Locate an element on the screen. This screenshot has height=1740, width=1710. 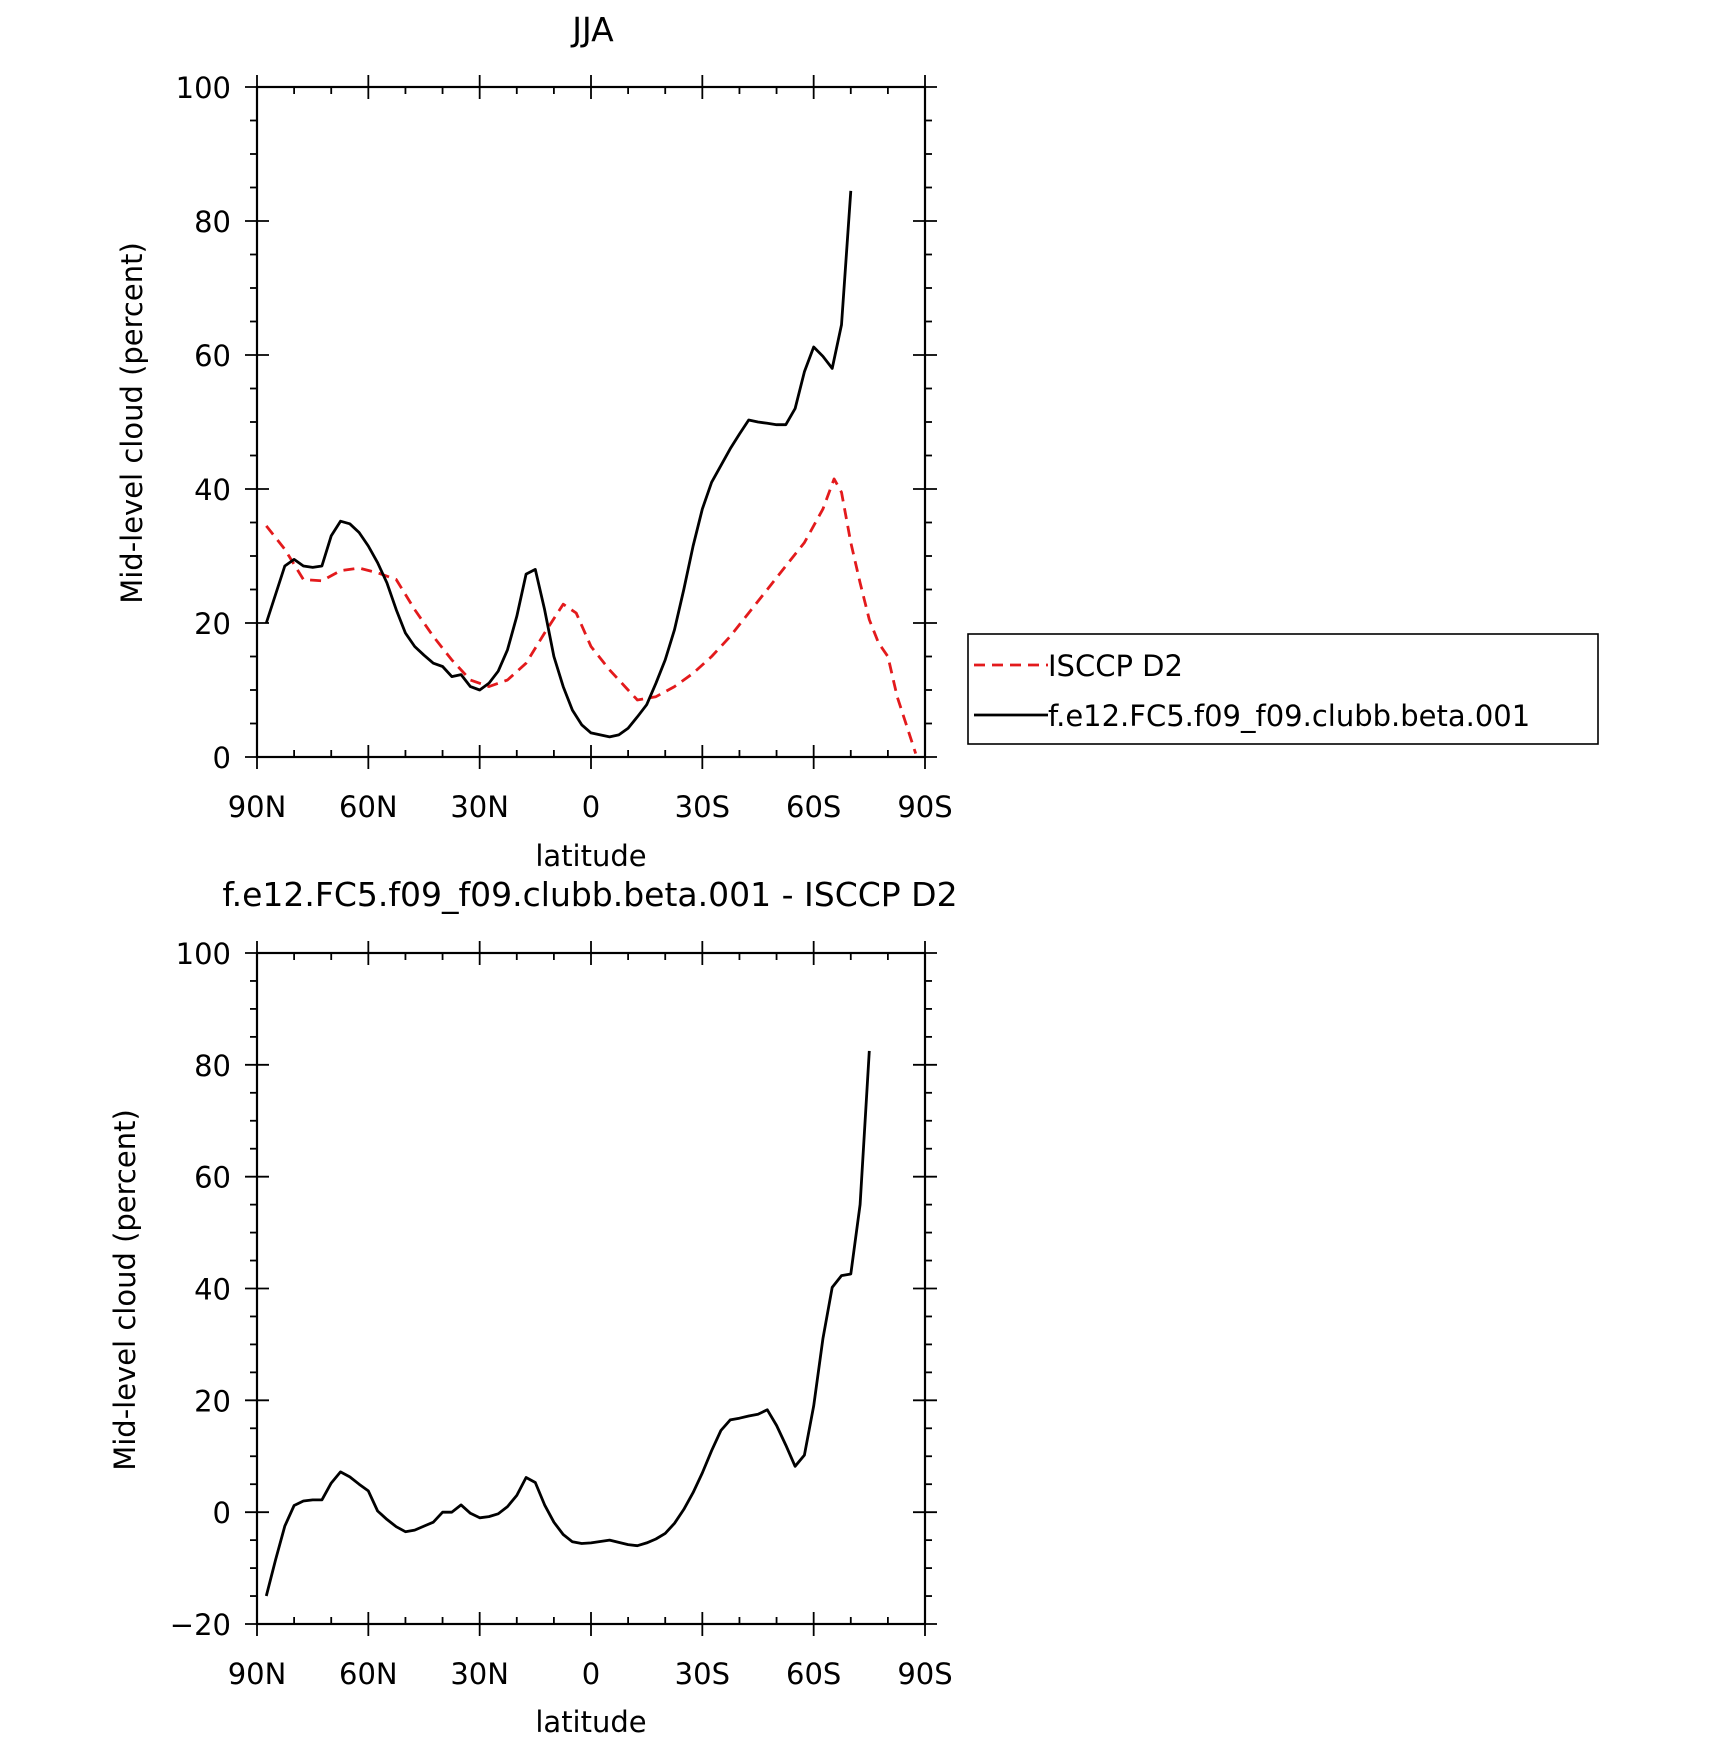
legend-label-model: f.e12.FC5.f09_f09.clubb.beta.001 is located at coordinates (1289, 716).